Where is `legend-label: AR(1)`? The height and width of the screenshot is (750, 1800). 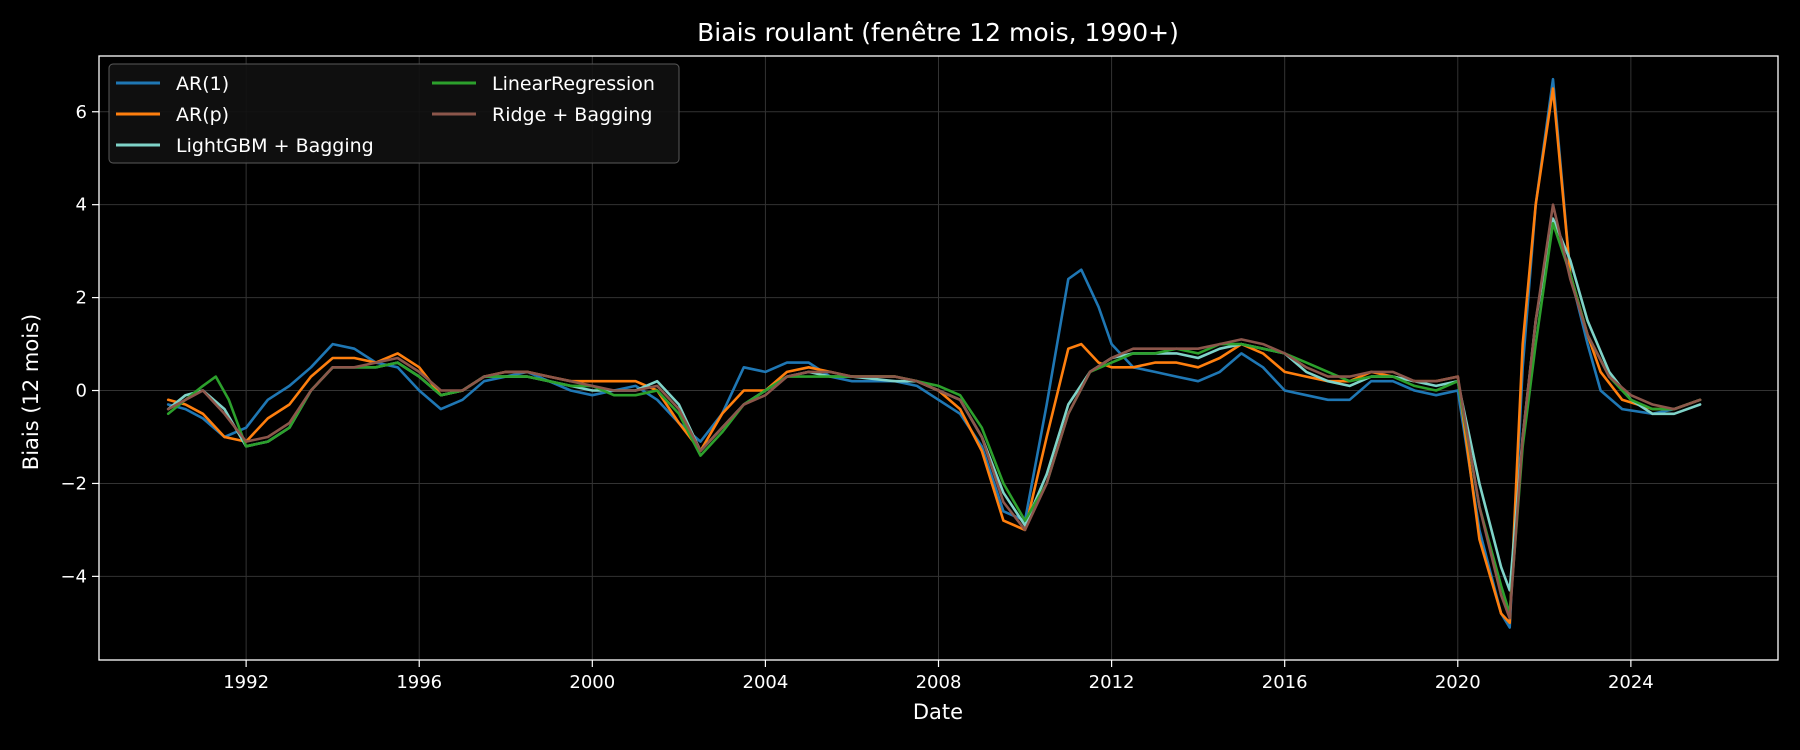
legend-label: AR(1) is located at coordinates (202, 84).